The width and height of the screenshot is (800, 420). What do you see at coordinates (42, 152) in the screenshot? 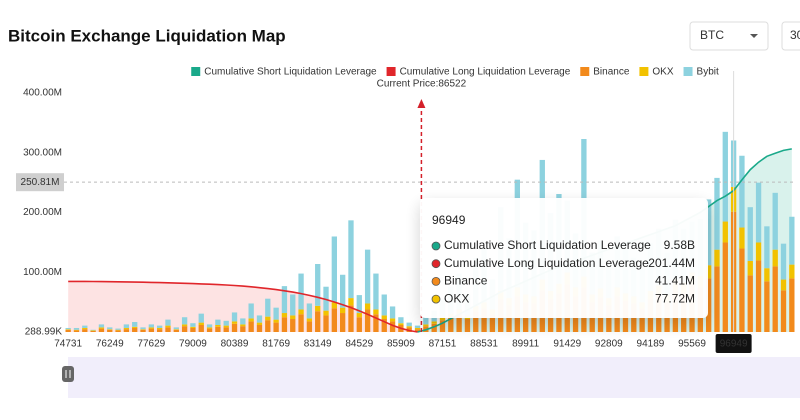
I see `y-tick-label: 300.00M` at bounding box center [42, 152].